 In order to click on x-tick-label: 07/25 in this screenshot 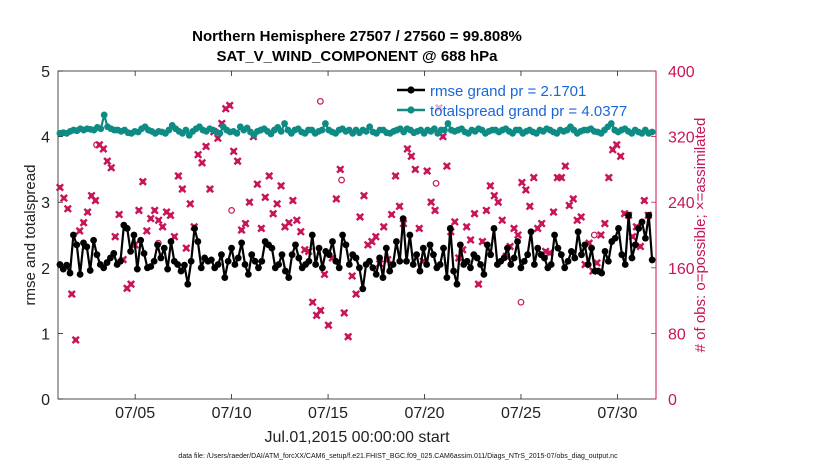, I will do `click(521, 413)`.